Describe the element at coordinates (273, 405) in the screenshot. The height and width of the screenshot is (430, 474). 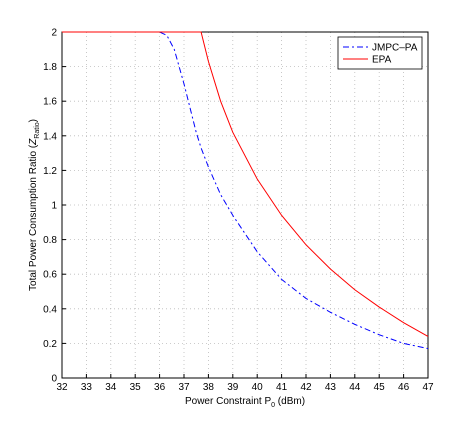
I see `x-label-sub: 0` at that location.